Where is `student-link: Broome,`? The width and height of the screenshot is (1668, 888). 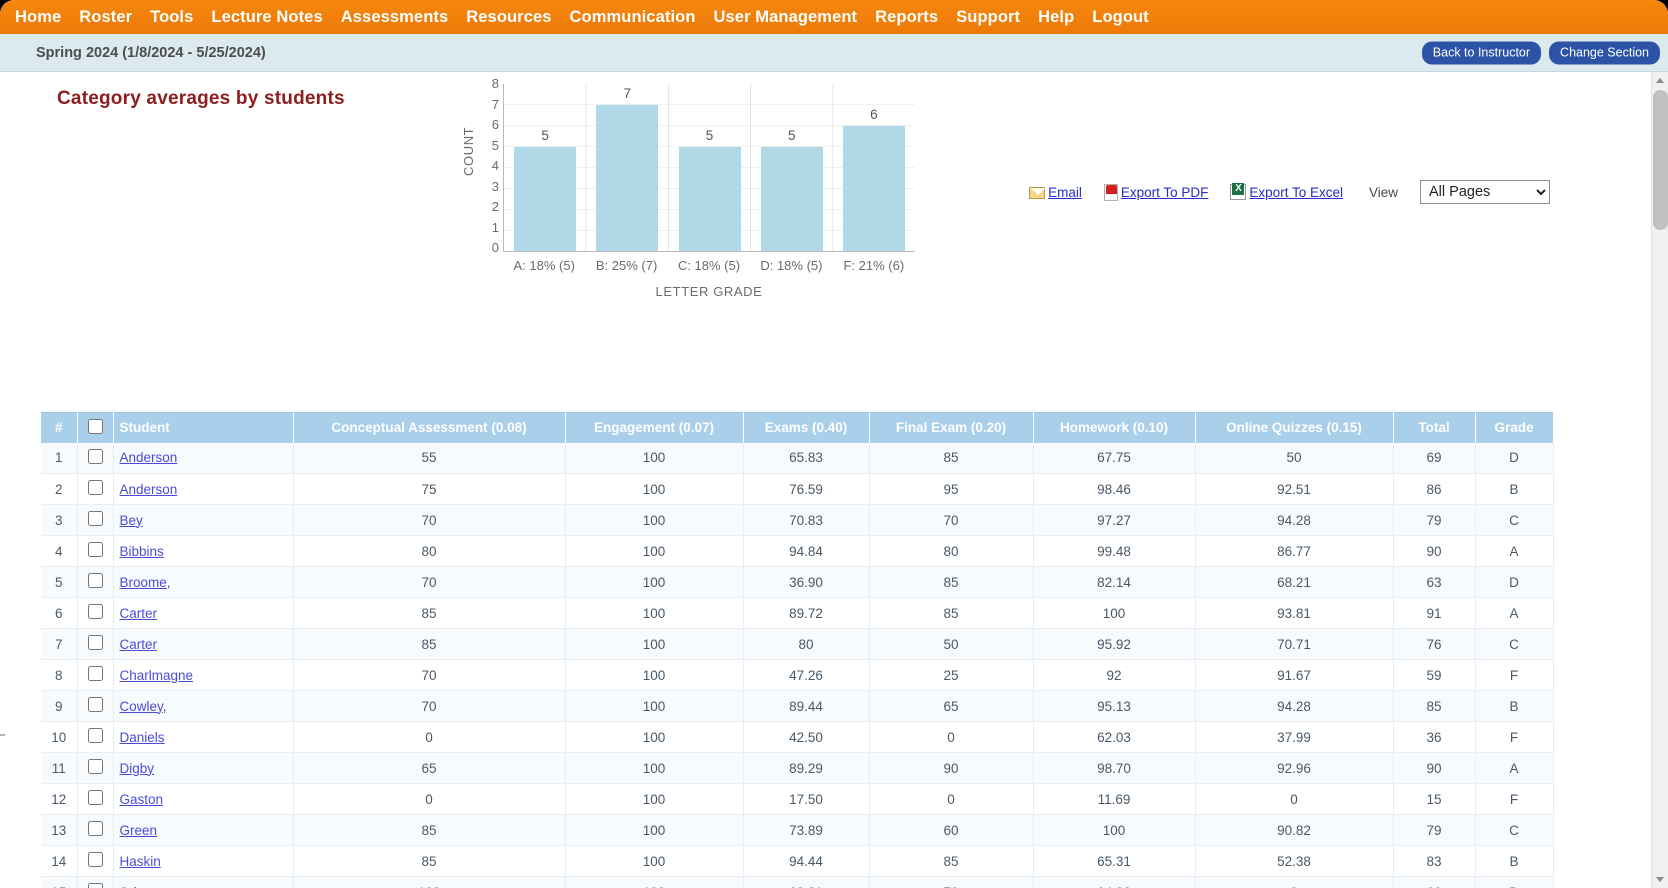
student-link: Broome, is located at coordinates (145, 582).